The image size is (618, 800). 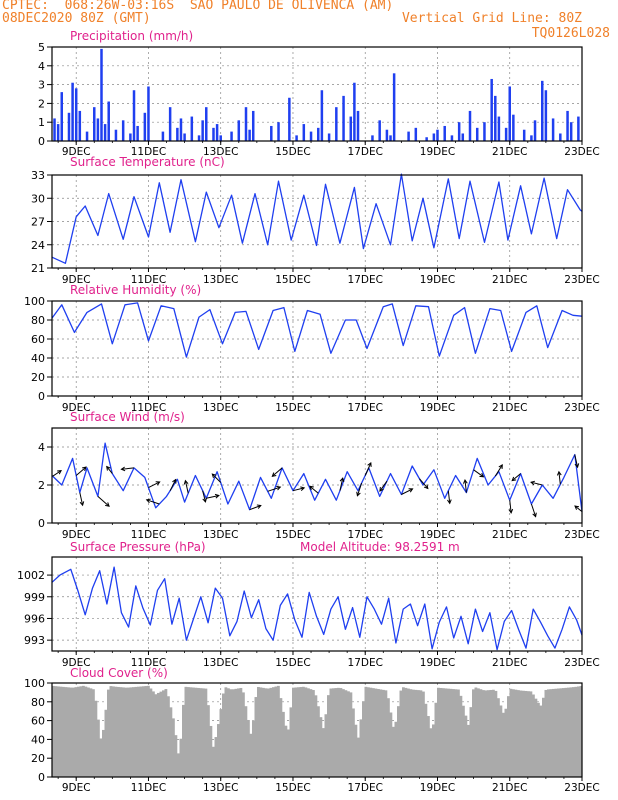 I want to click on rh-ytick-label: 80, so click(x=38, y=320).